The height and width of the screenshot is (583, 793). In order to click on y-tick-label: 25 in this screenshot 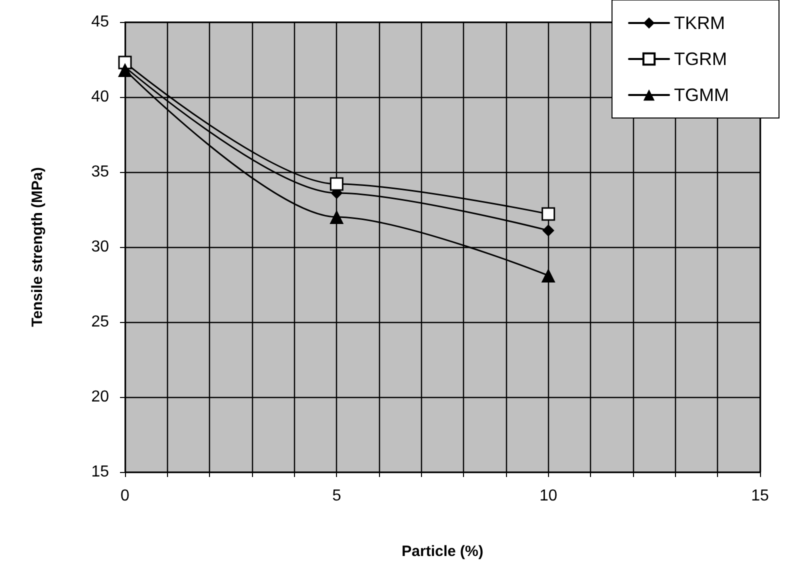, I will do `click(100, 322)`.